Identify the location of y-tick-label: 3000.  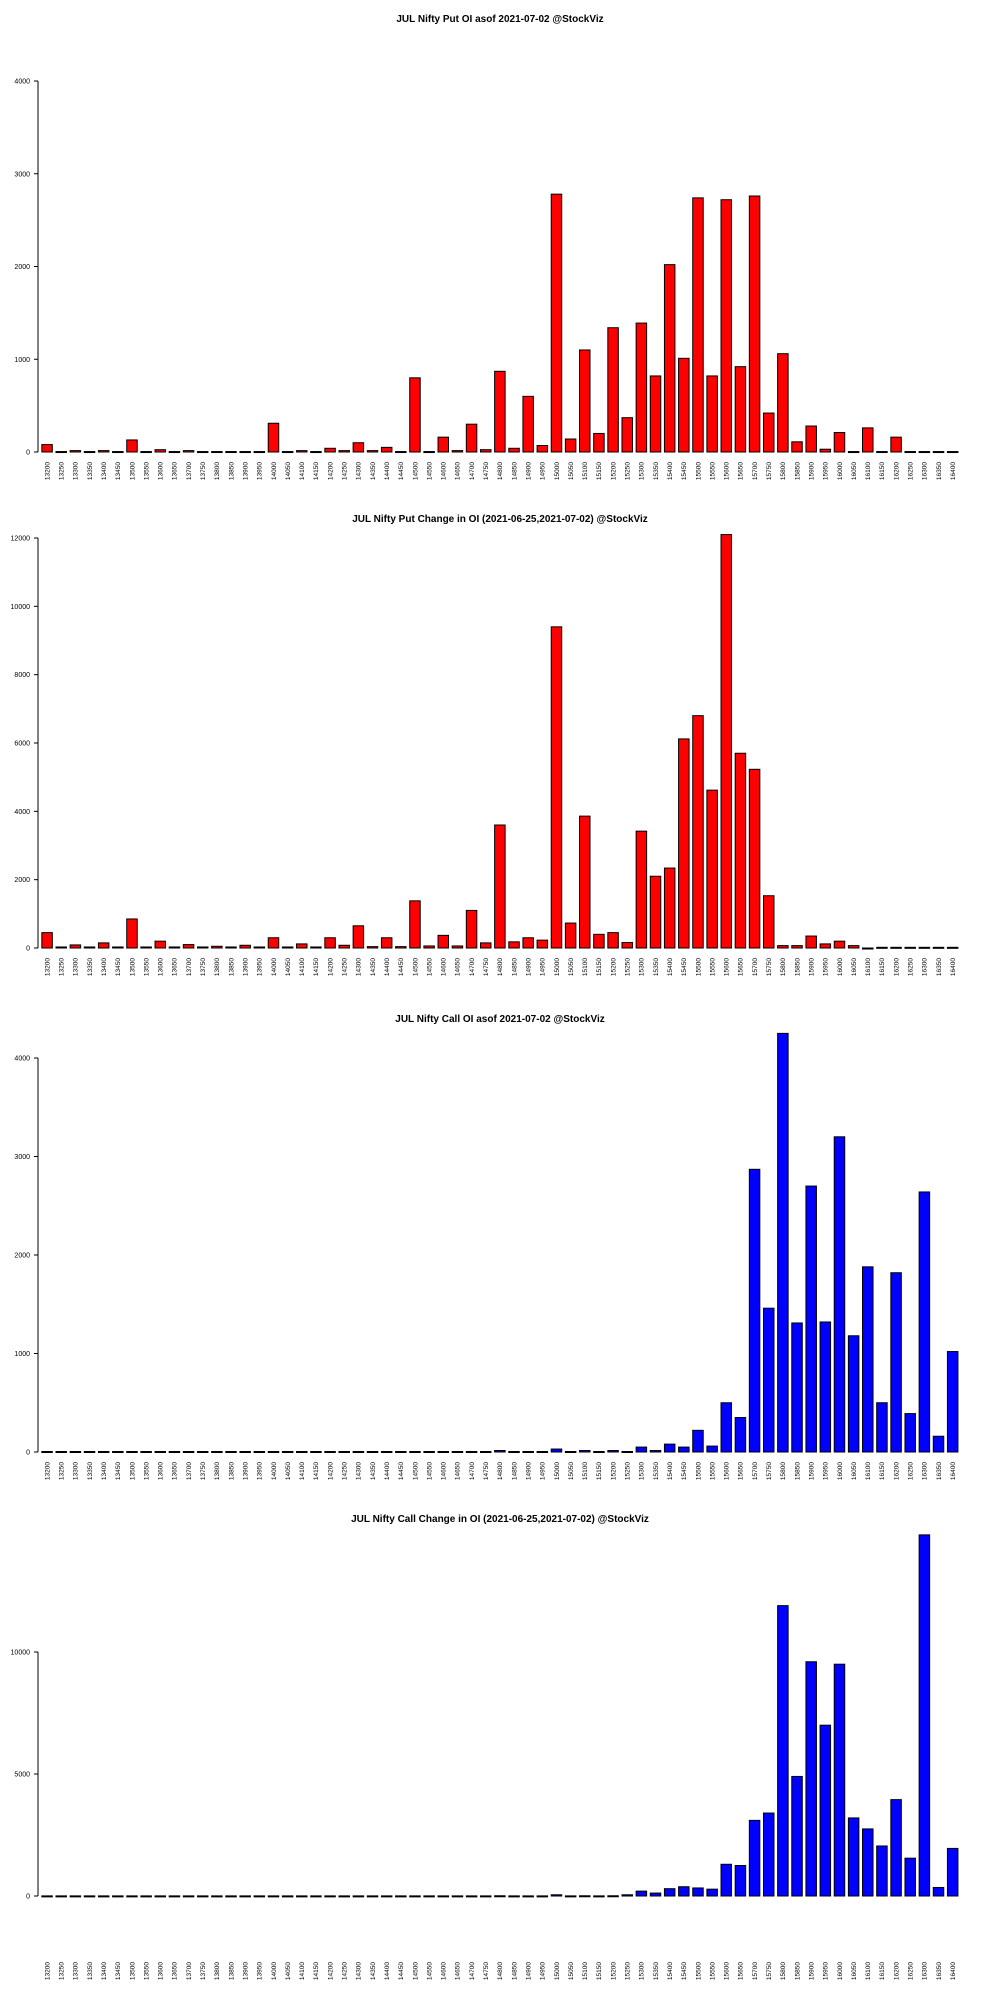
(22, 1157).